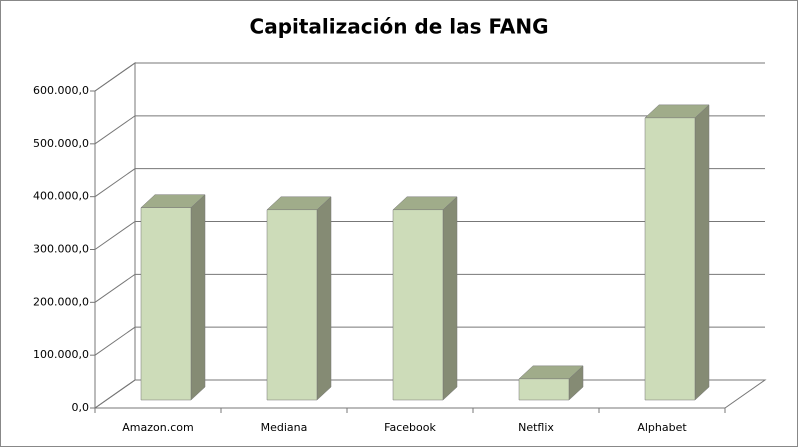 This screenshot has height=447, width=798. I want to click on y-tick-label: 300.000,0, so click(61, 249).